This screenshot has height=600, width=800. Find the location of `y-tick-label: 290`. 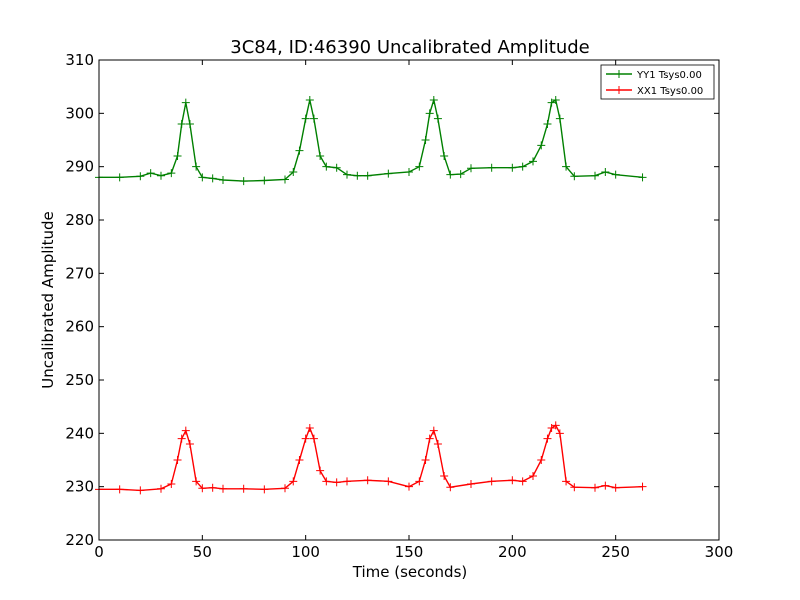

y-tick-label: 290 is located at coordinates (79, 167).